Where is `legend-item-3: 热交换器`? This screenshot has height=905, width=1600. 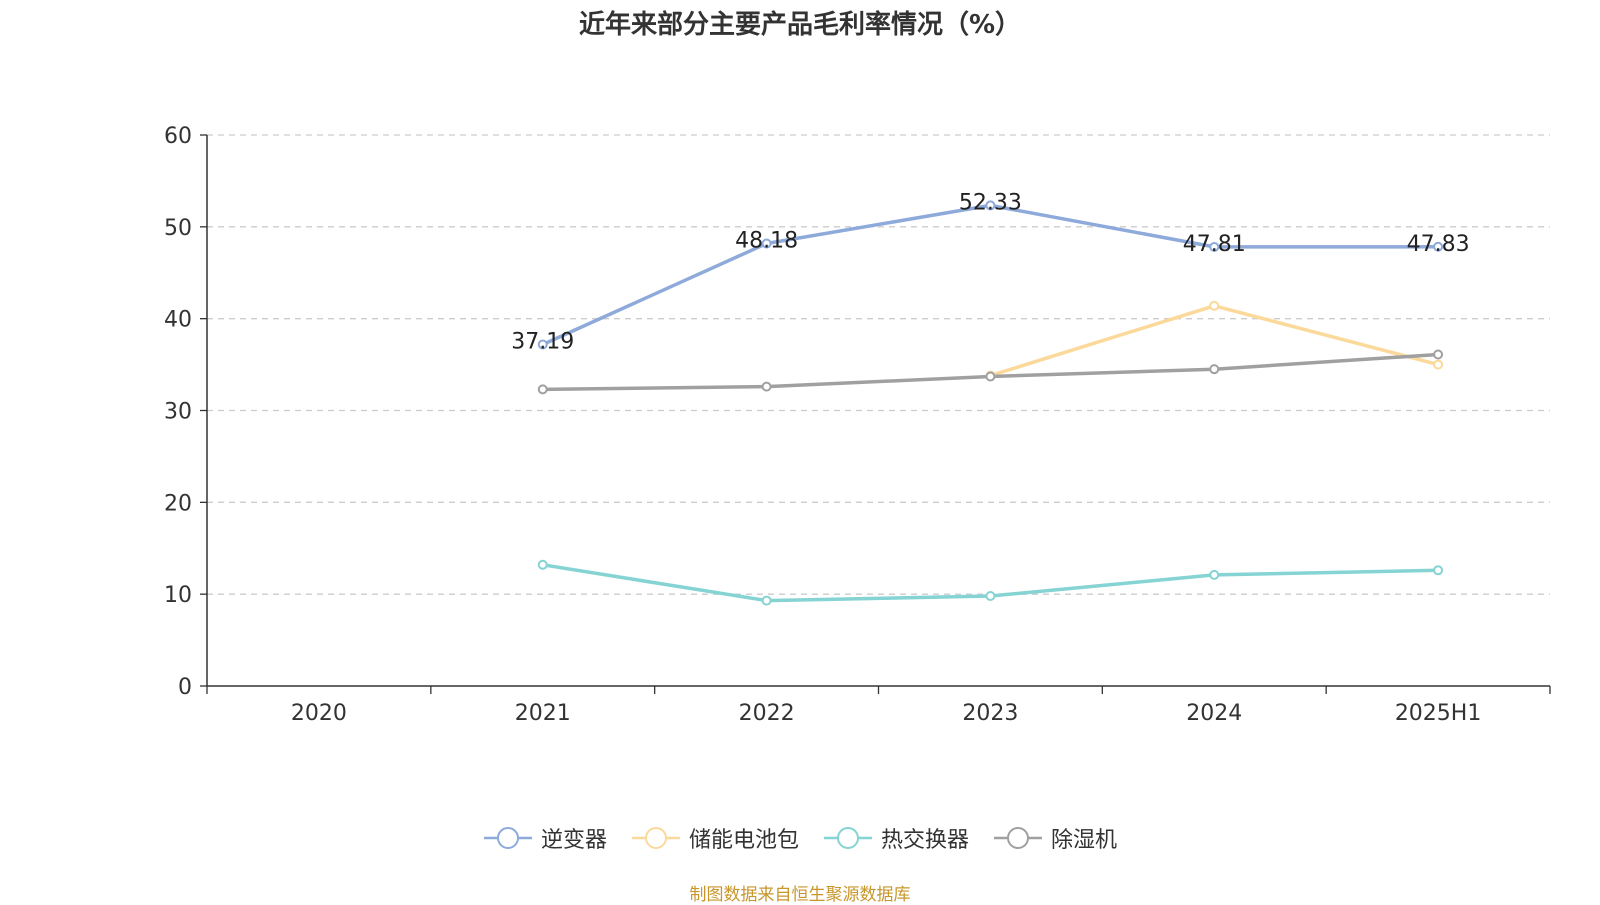
legend-item-3: 热交换器 is located at coordinates (896, 838).